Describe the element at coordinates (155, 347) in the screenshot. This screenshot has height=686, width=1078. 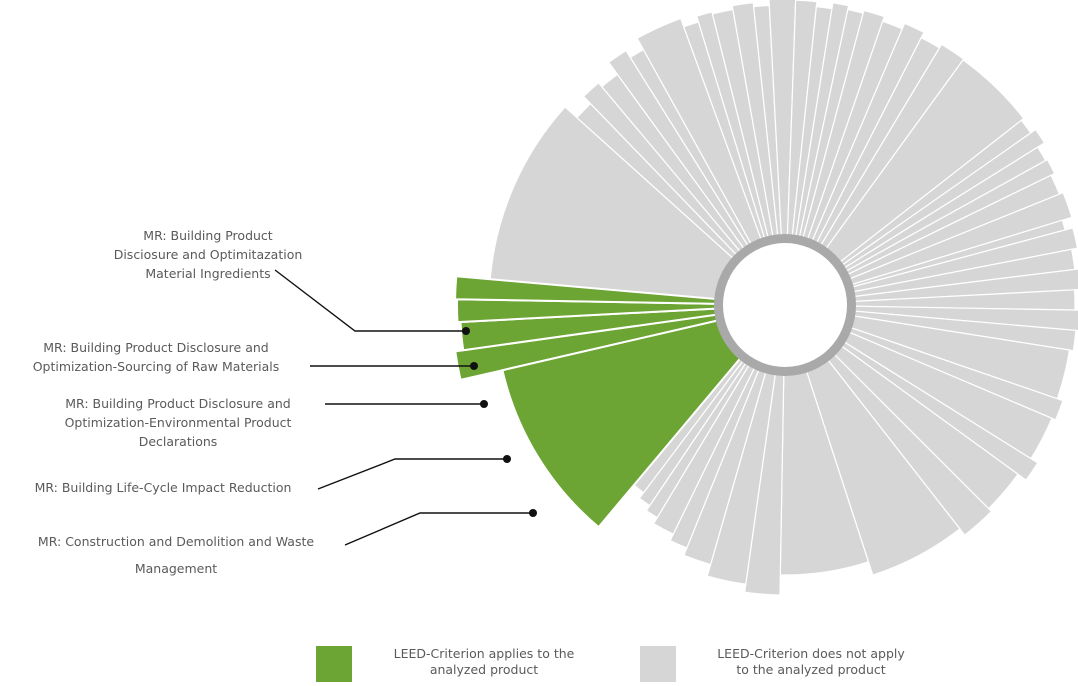
I see `criterion-label-2-line-1: MR: Building Product Disclosure and` at that location.